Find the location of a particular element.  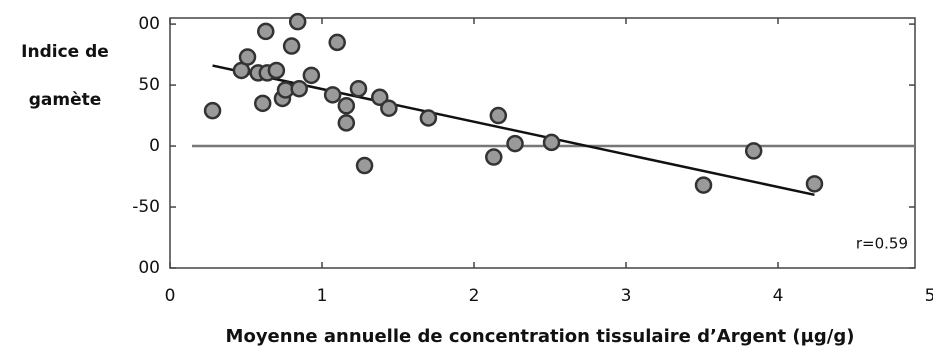

x-tick-label: 4 is located at coordinates (778, 296).